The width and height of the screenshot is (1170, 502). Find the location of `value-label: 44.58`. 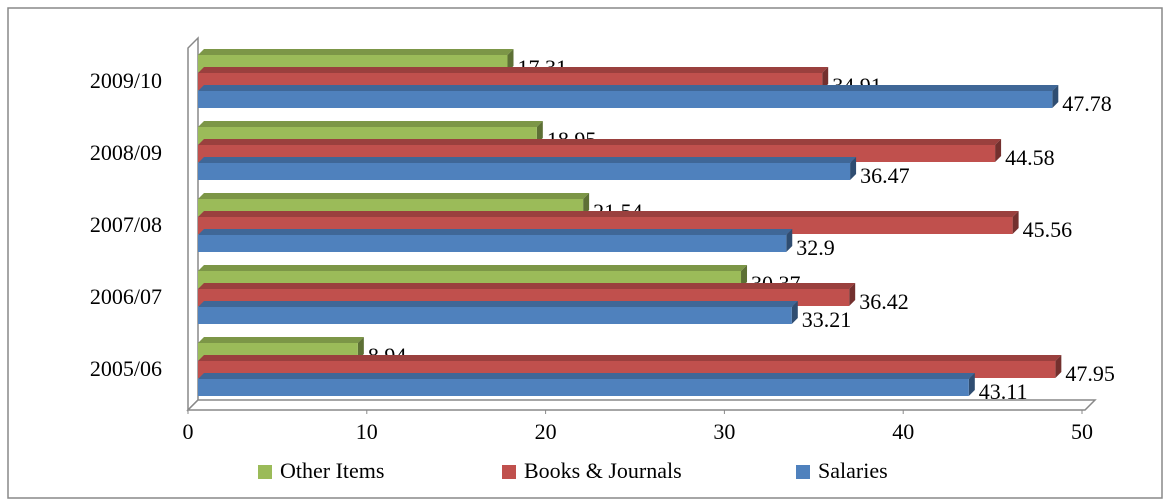

value-label: 44.58 is located at coordinates (1029, 157).